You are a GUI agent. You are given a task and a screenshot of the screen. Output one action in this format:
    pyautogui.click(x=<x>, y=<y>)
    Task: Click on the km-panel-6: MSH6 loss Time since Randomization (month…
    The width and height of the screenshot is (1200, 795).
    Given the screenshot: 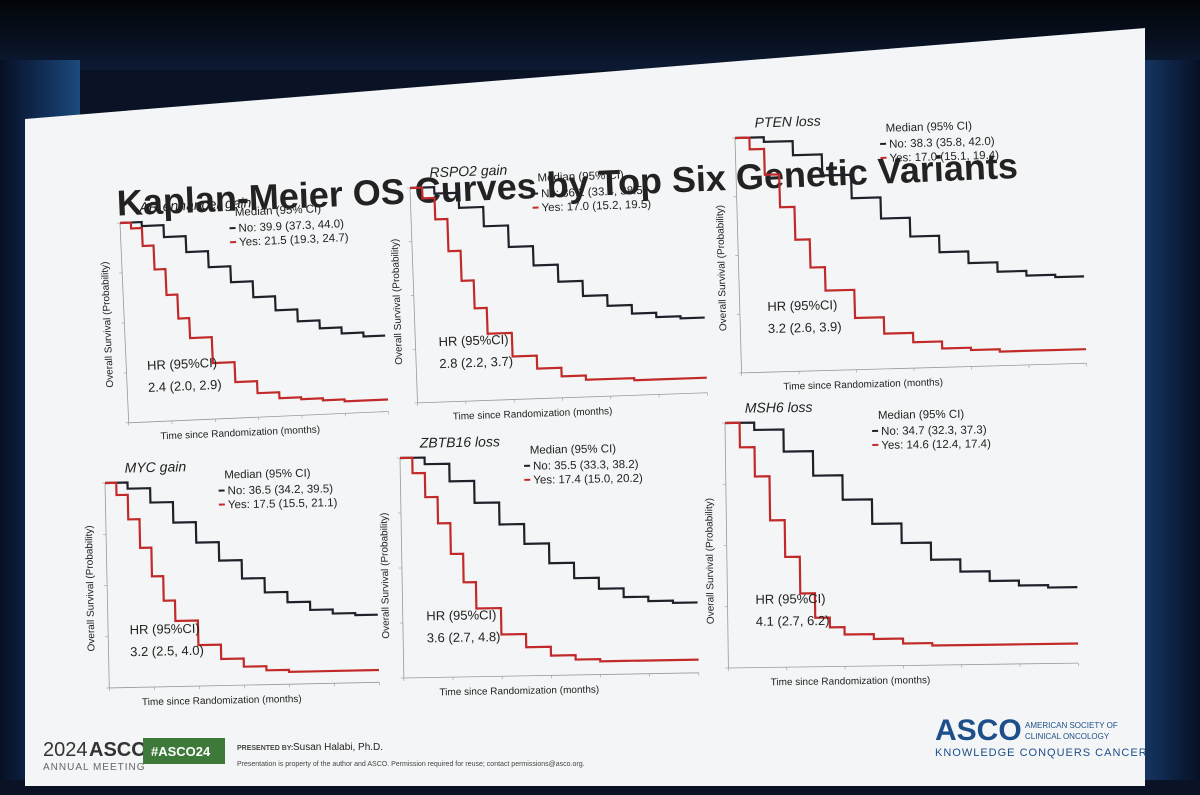 What is the action you would take?
    pyautogui.click(x=891, y=543)
    